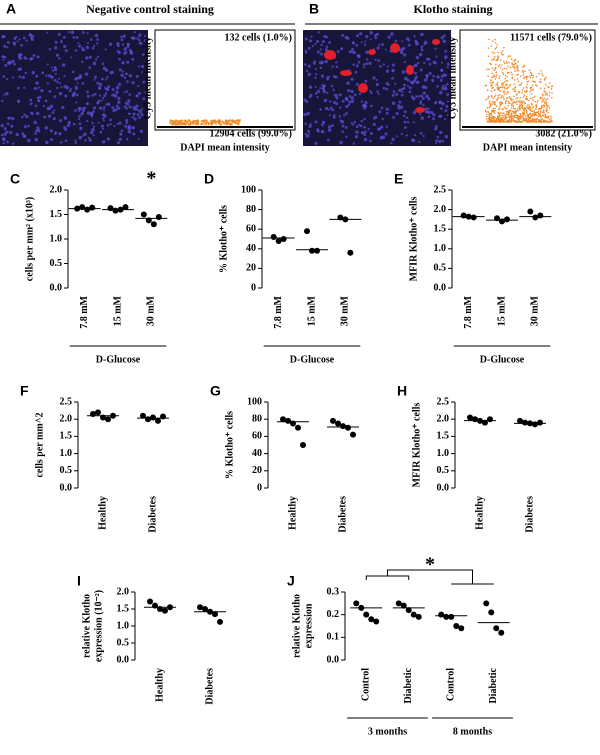  What do you see at coordinates (159, 685) in the screenshot?
I see `x-tick-label: Healthy` at bounding box center [159, 685].